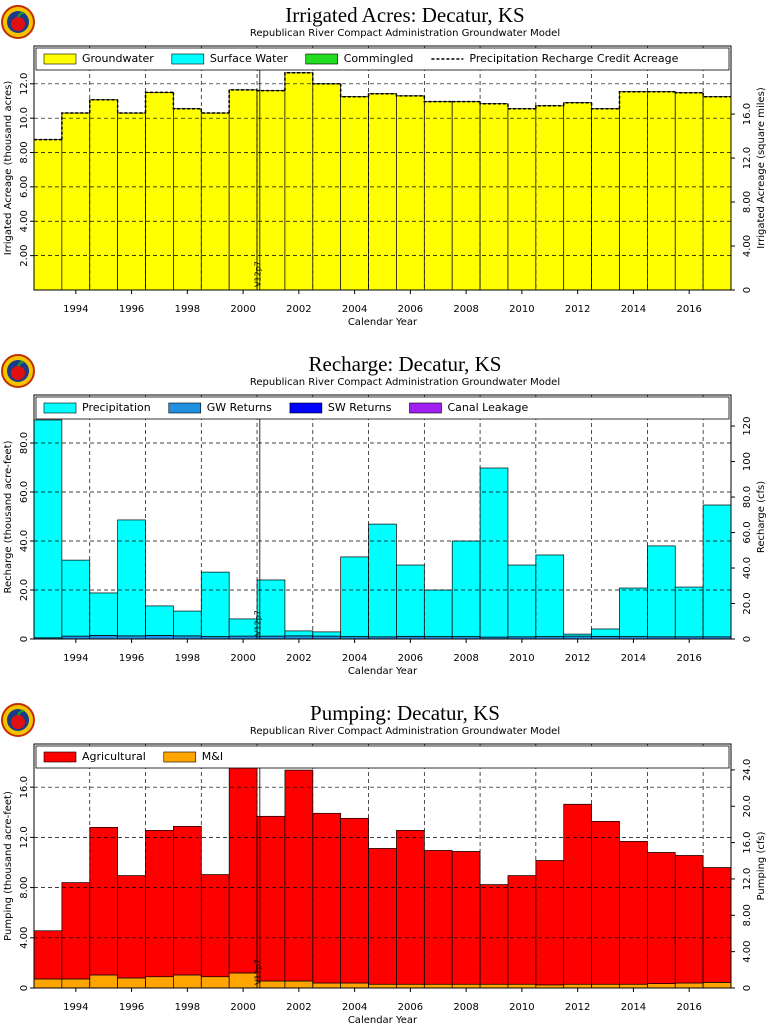  What do you see at coordinates (24, 256) in the screenshot?
I see `y-tick-label: 2.00` at bounding box center [24, 256].